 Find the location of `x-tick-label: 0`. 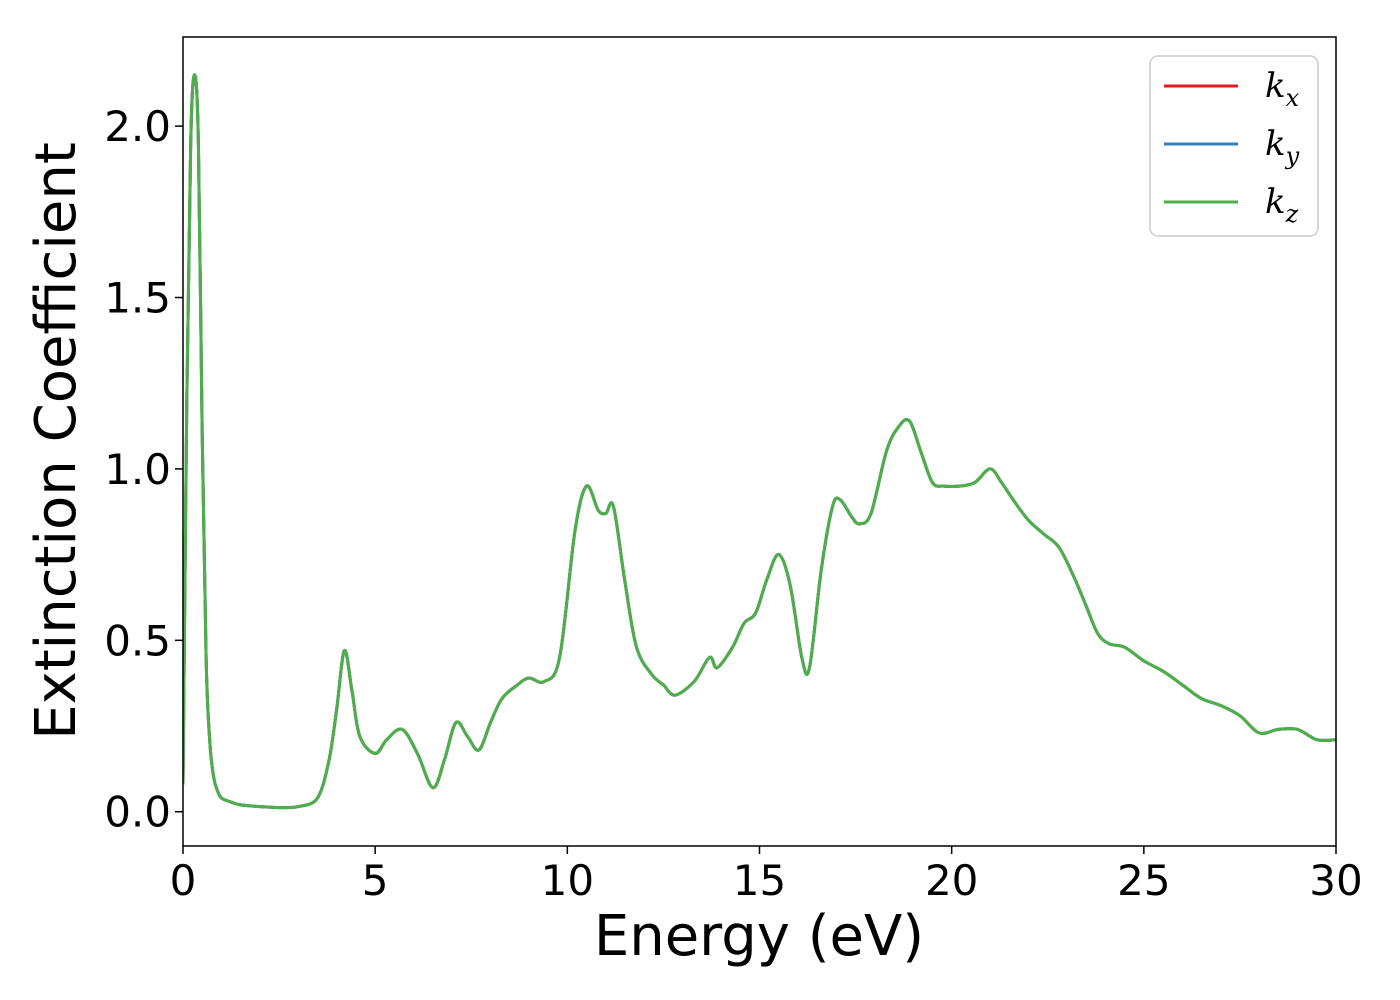

x-tick-label: 0 is located at coordinates (183, 880).